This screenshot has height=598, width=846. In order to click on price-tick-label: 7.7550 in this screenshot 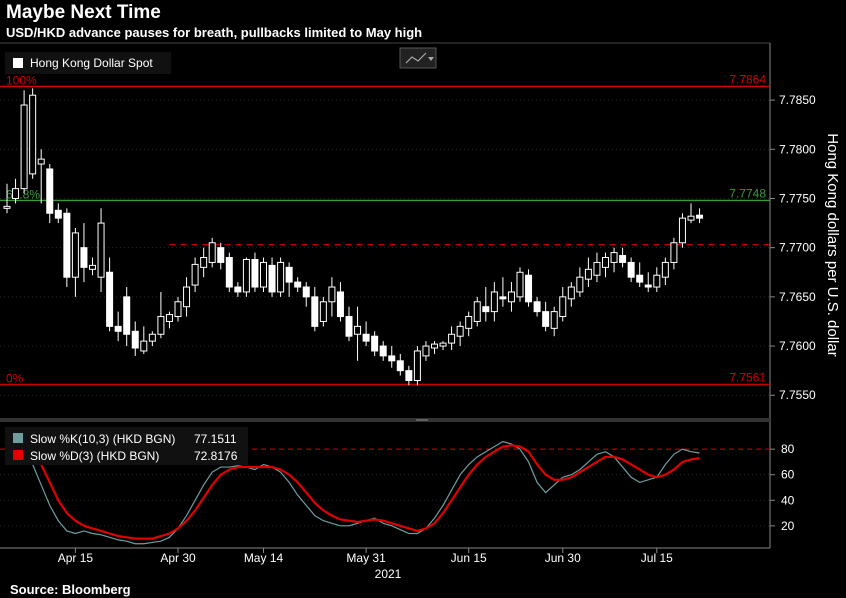, I will do `click(797, 395)`.